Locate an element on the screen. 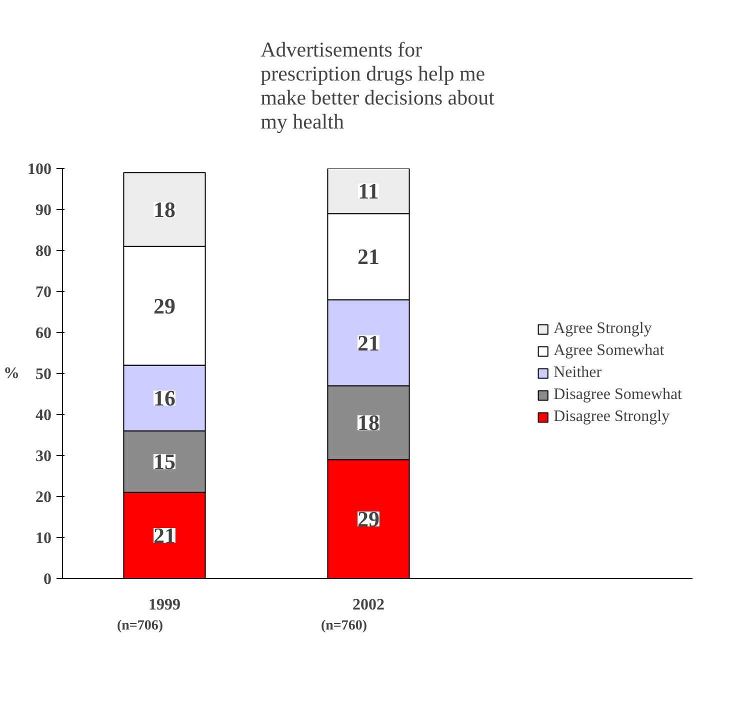  y-tick-label: 50 is located at coordinates (44, 374).